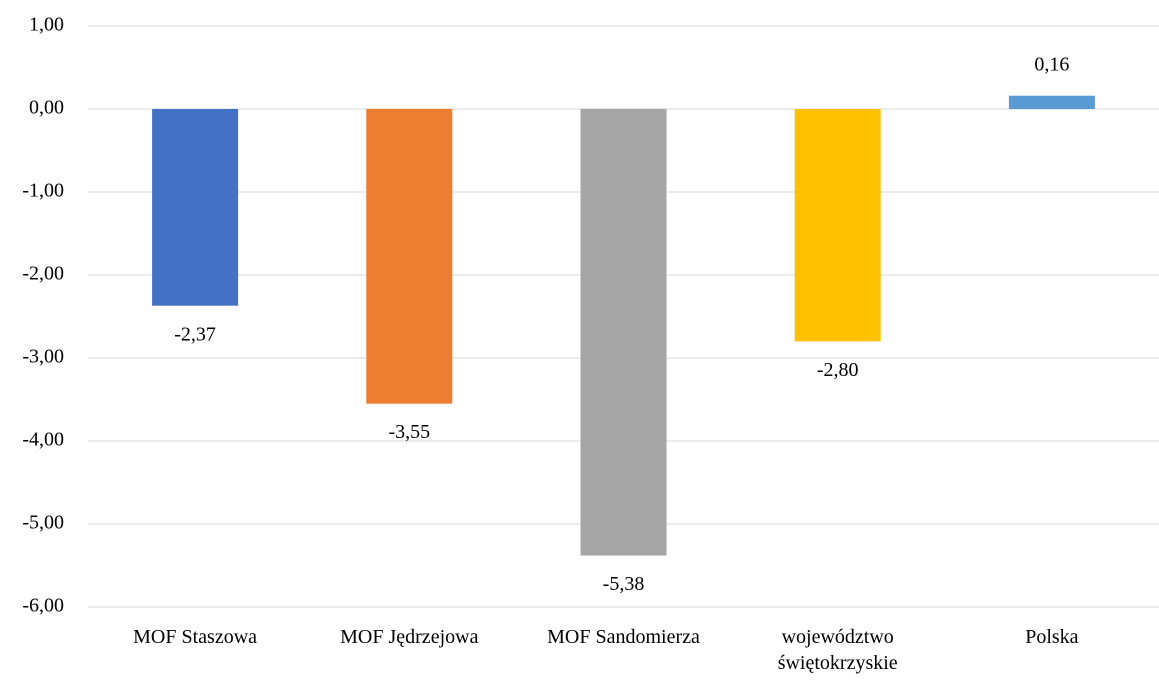  Describe the element at coordinates (409, 637) in the screenshot. I see `x-tick-label: MOF Jędrzejowa` at that location.